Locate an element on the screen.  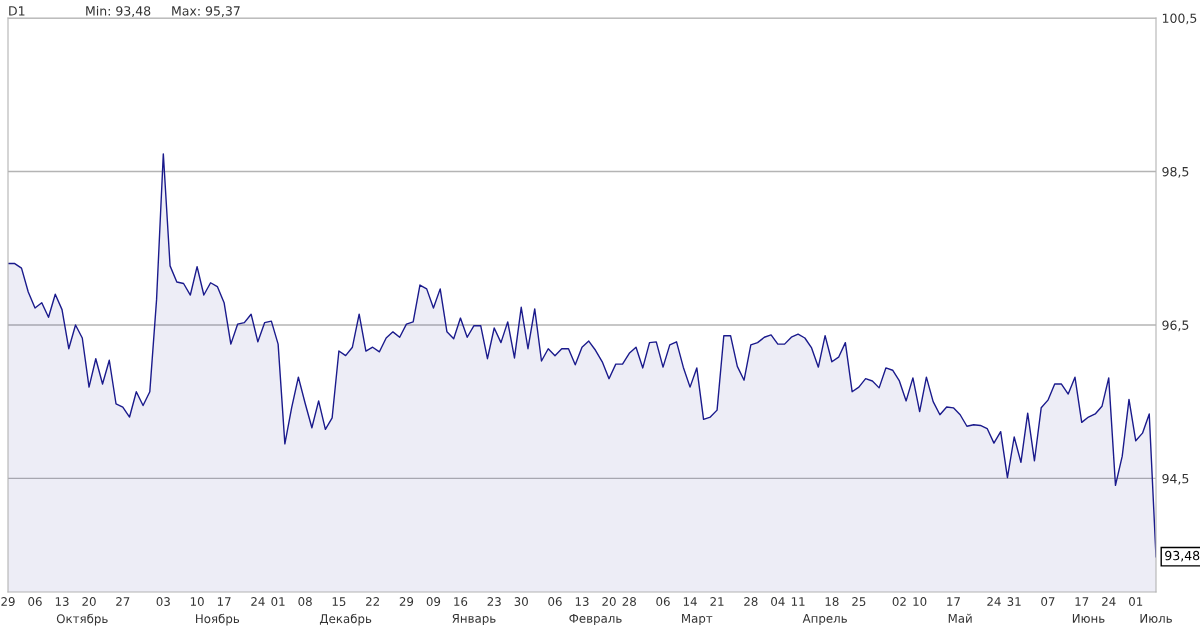
x-tick-label: 14 is located at coordinates (690, 601).